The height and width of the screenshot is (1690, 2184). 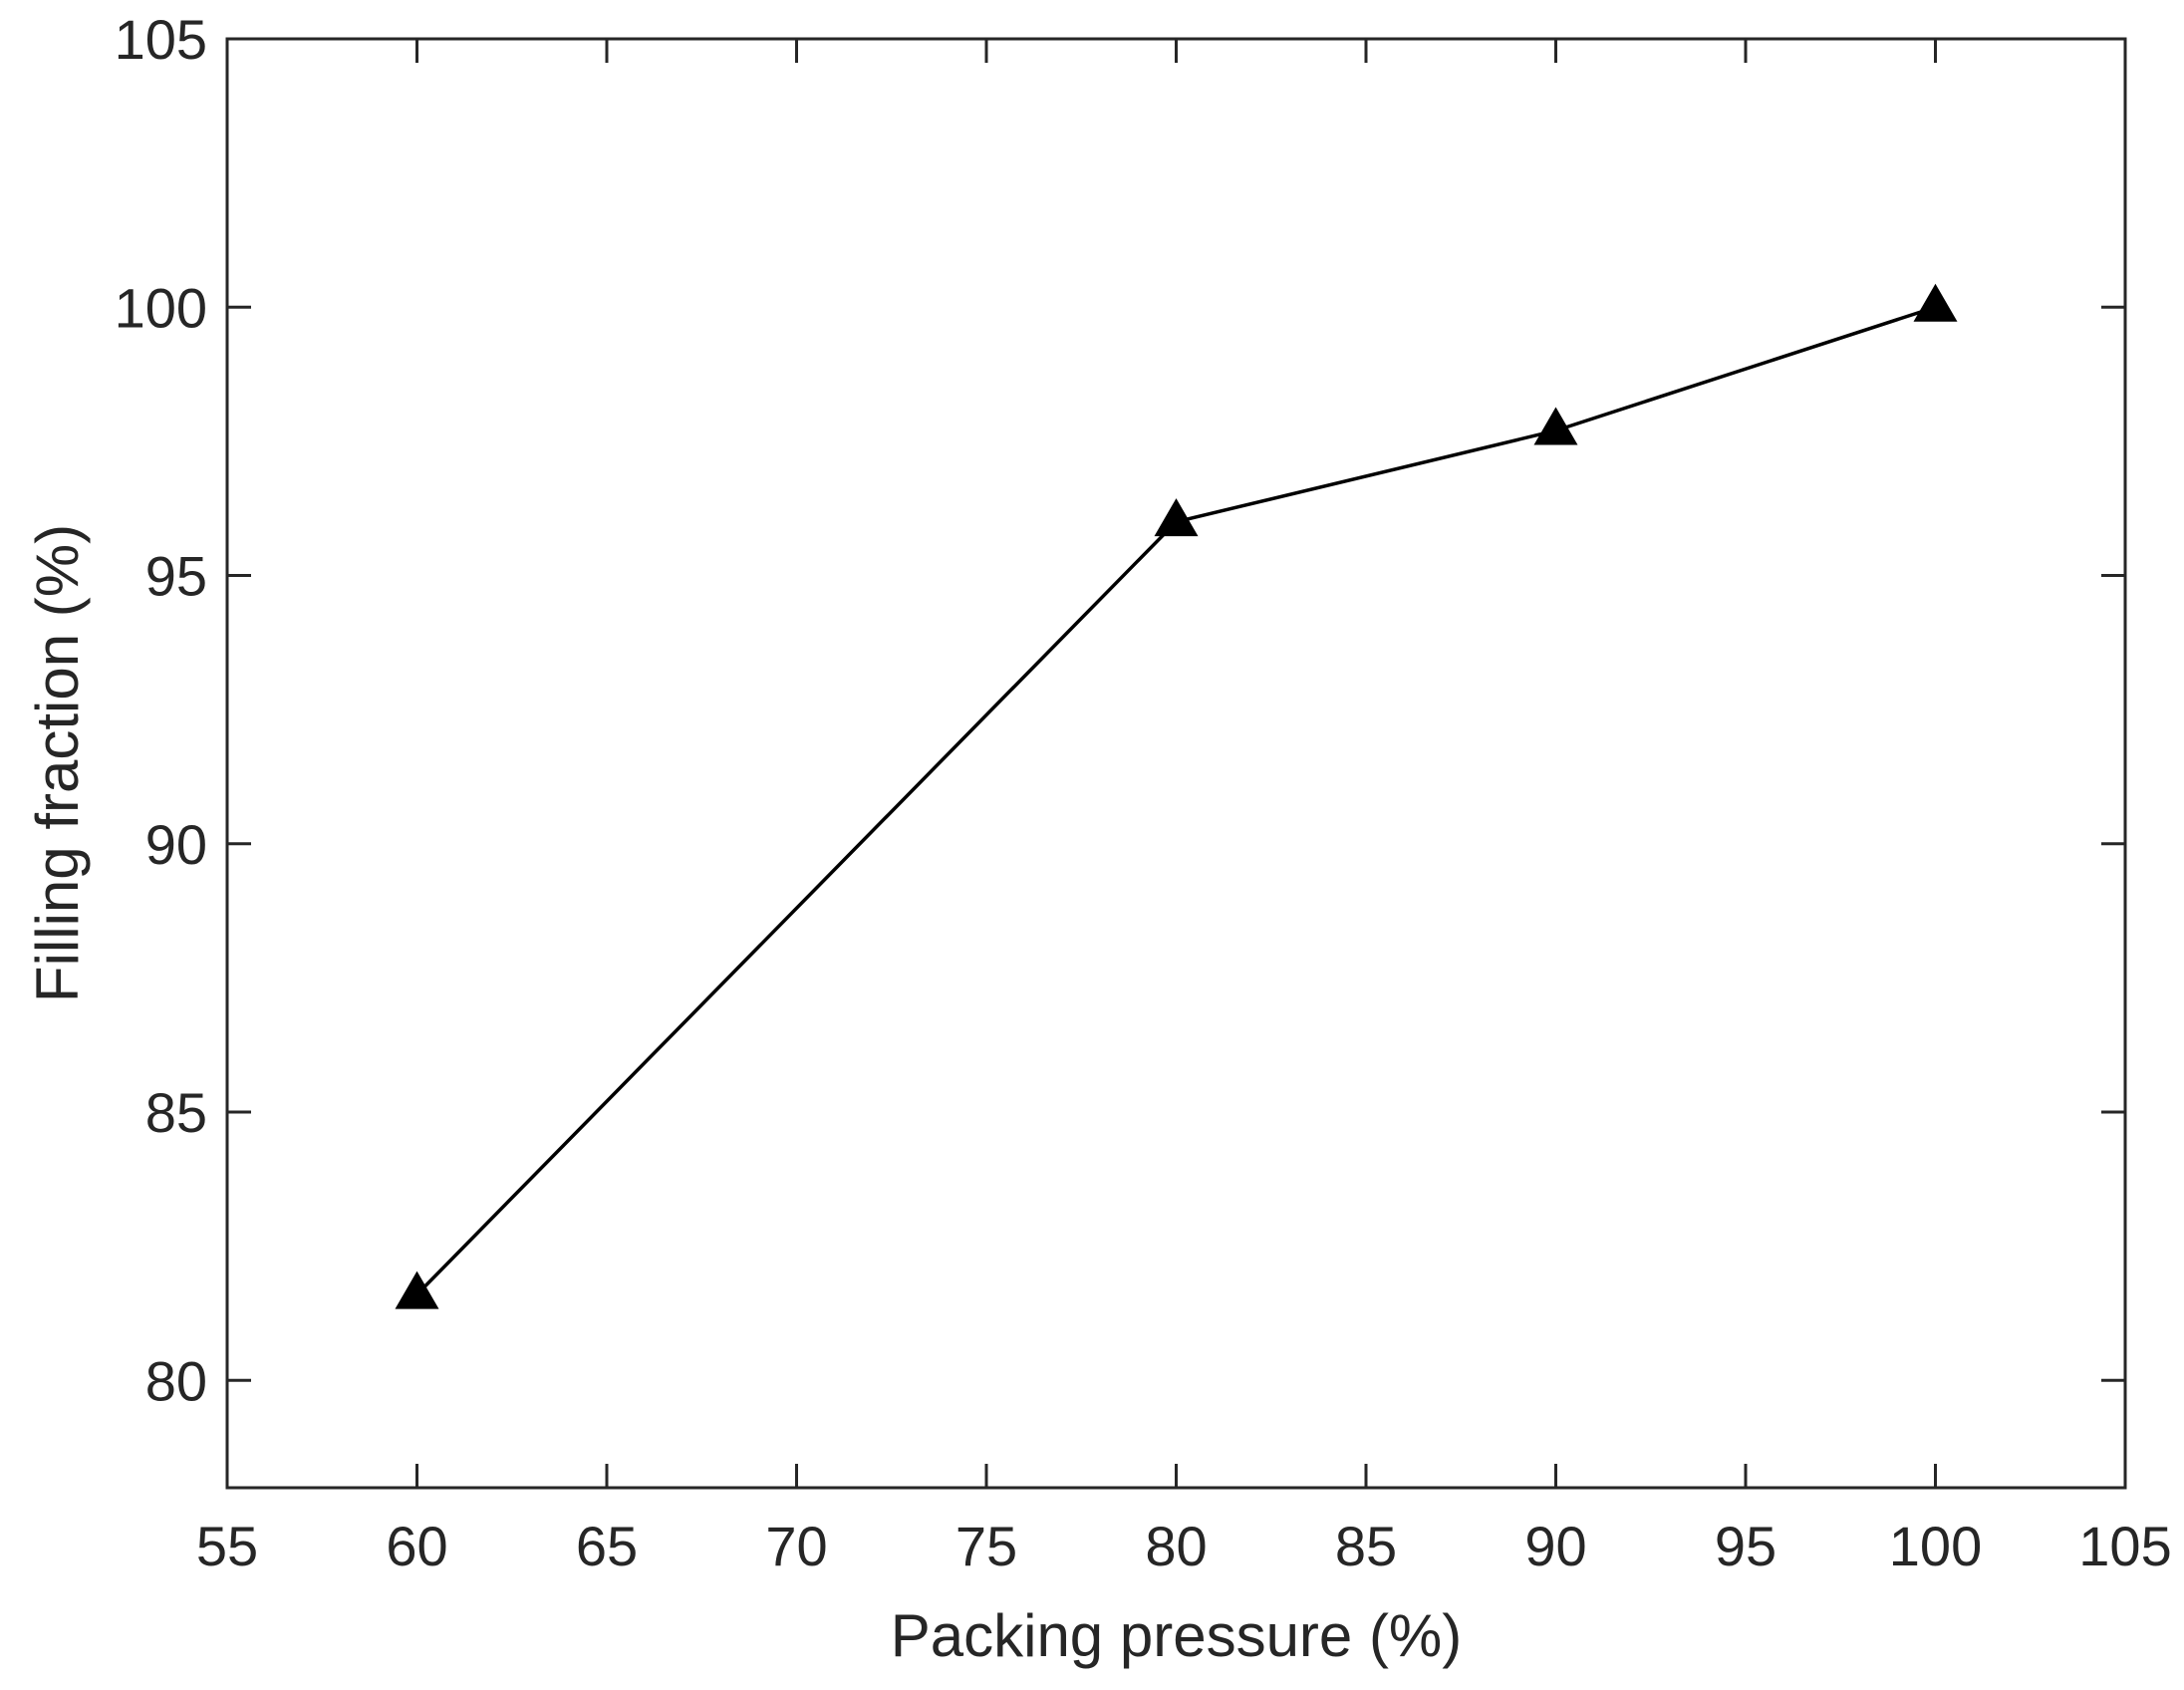 What do you see at coordinates (1935, 1546) in the screenshot?
I see `x-tick-label: 100` at bounding box center [1935, 1546].